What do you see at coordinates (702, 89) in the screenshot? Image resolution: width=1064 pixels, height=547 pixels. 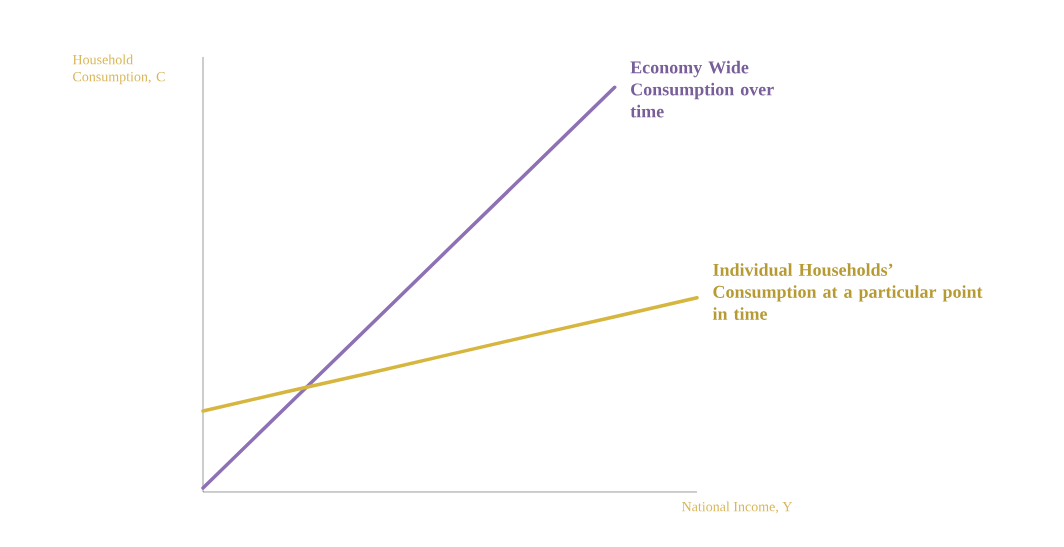 I see `series-label: Economy Wide Consumption over time` at bounding box center [702, 89].